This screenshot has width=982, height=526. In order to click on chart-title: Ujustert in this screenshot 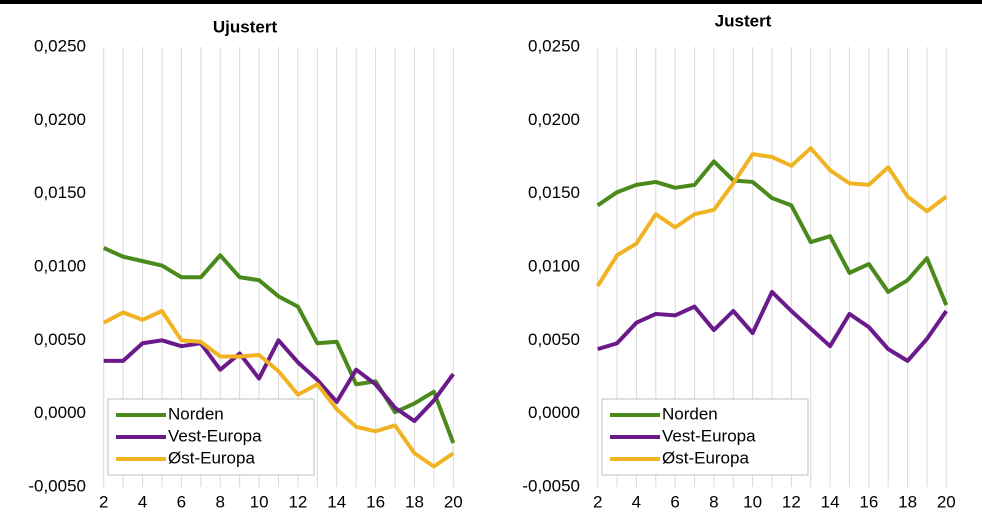, I will do `click(245, 26)`.